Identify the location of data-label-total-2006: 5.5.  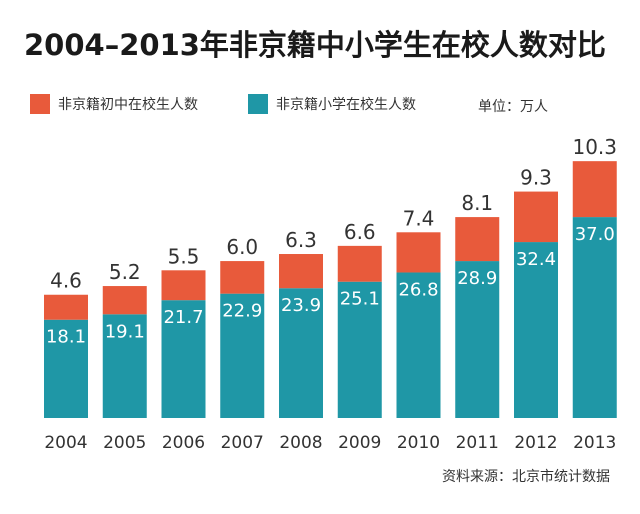
(184, 256).